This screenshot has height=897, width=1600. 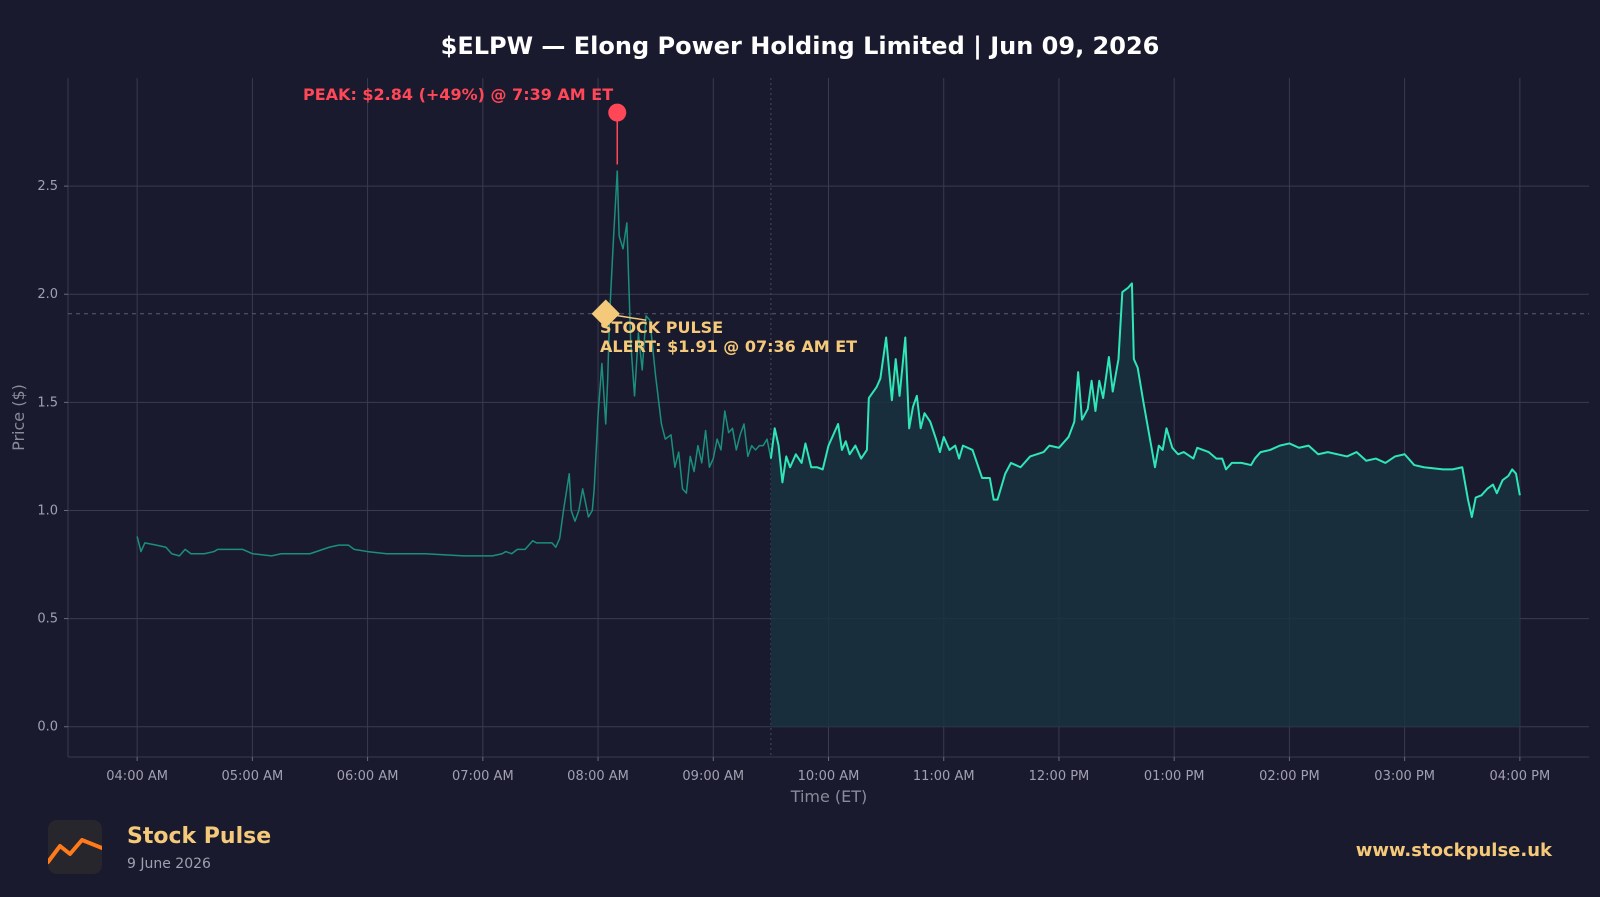 I want to click on y-tick-label: 2.0, so click(x=47, y=294).